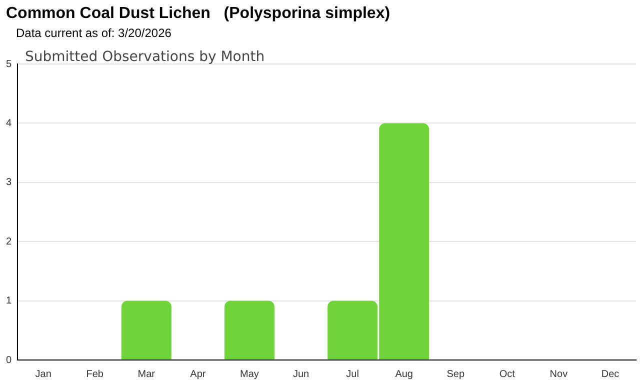 Image resolution: width=640 pixels, height=390 pixels. Describe the element at coordinates (9, 182) in the screenshot. I see `y-tick-label: 3` at that location.